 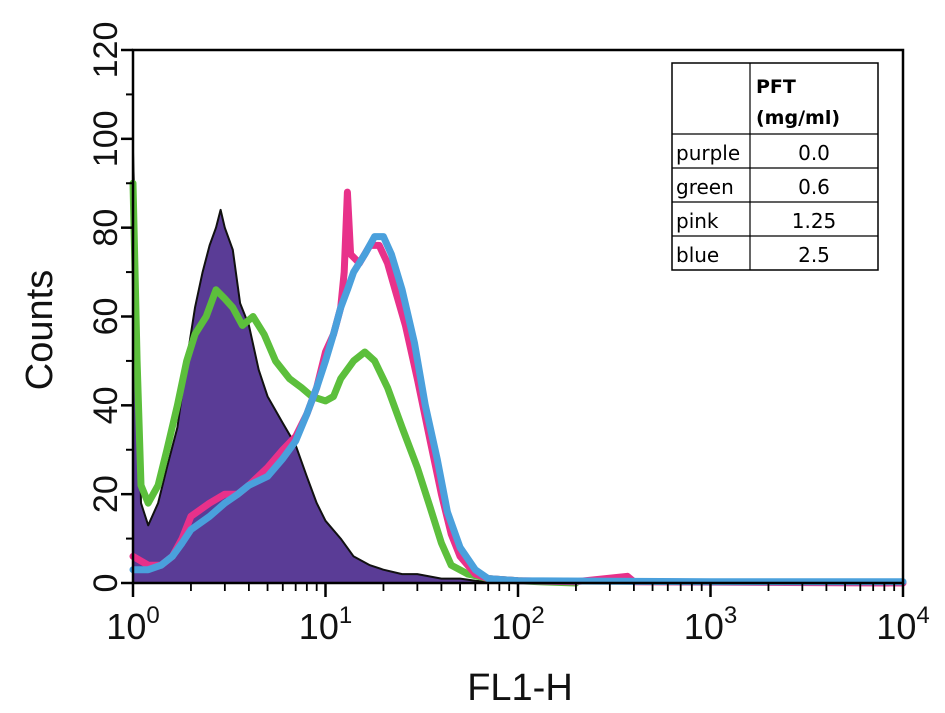 I want to click on y-tick-label: 20, so click(x=106, y=494).